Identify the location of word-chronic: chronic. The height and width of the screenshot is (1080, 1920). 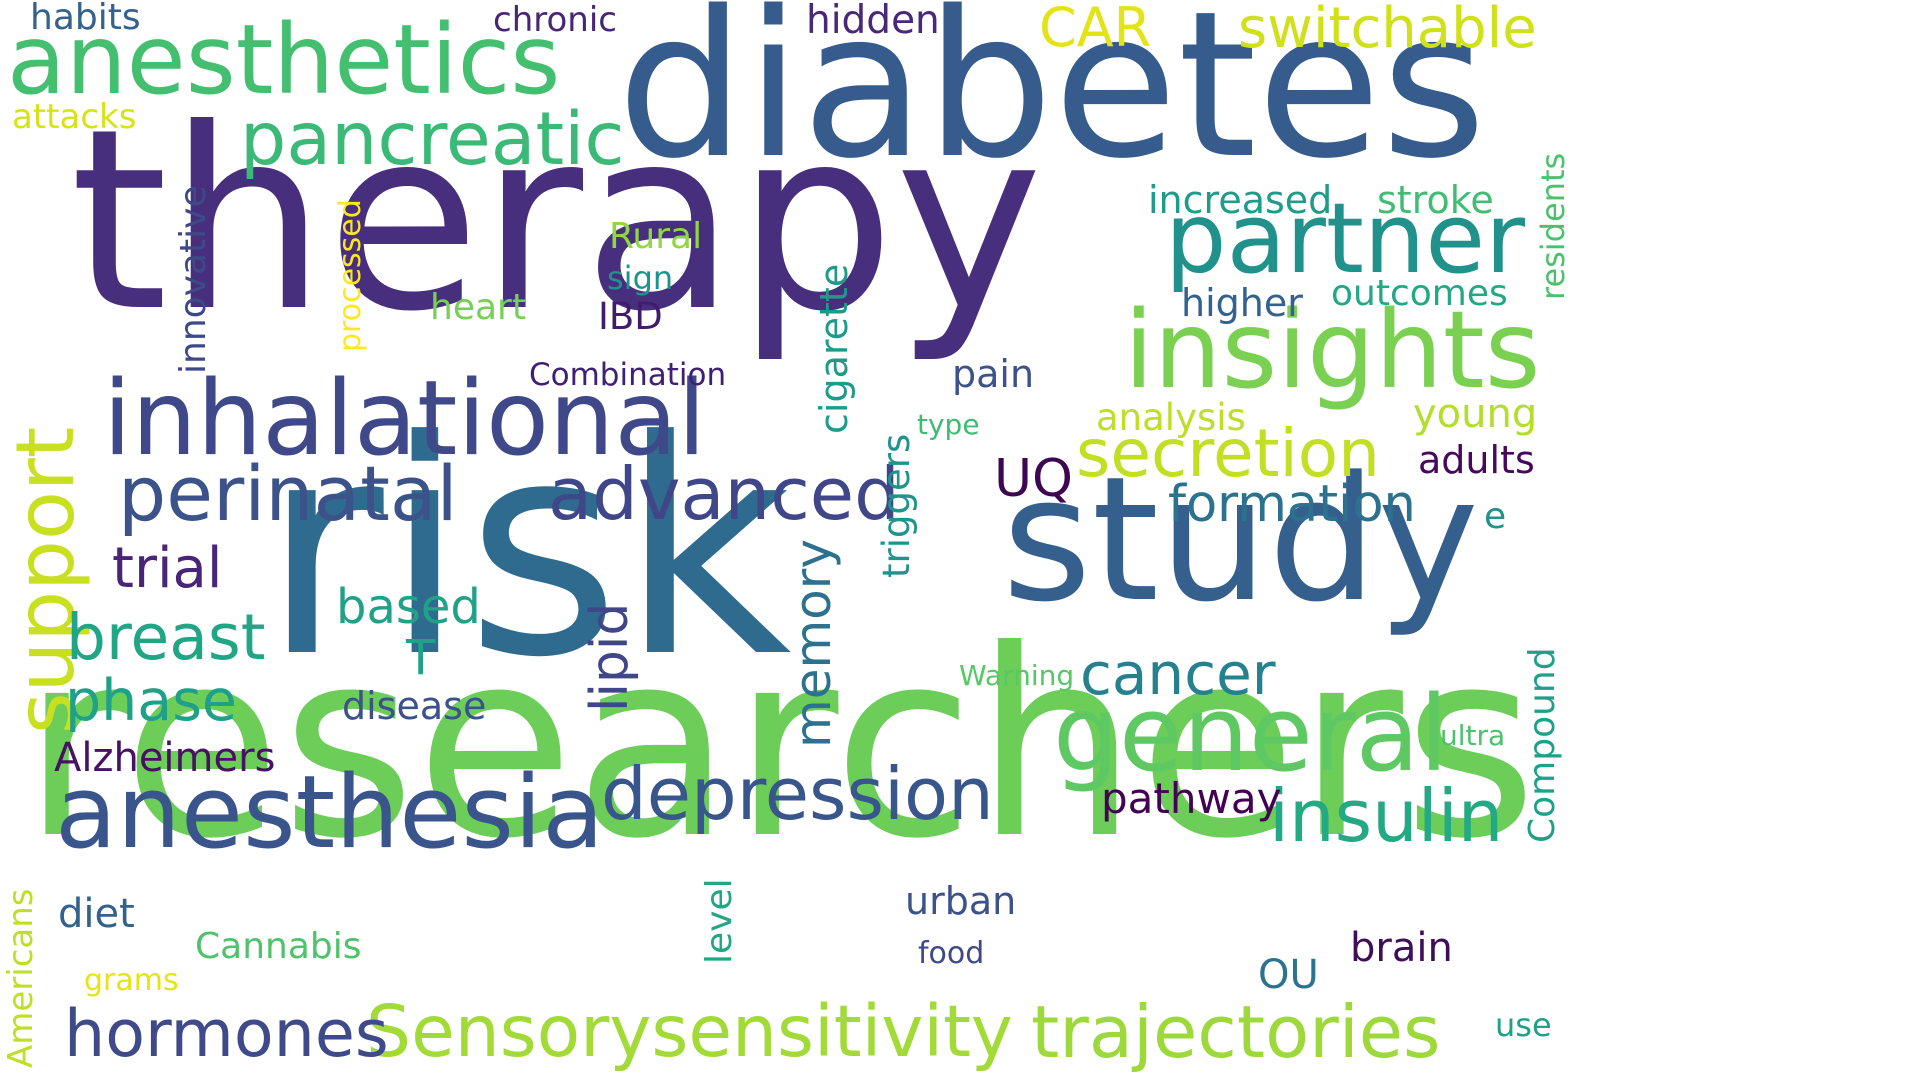
(555, 20).